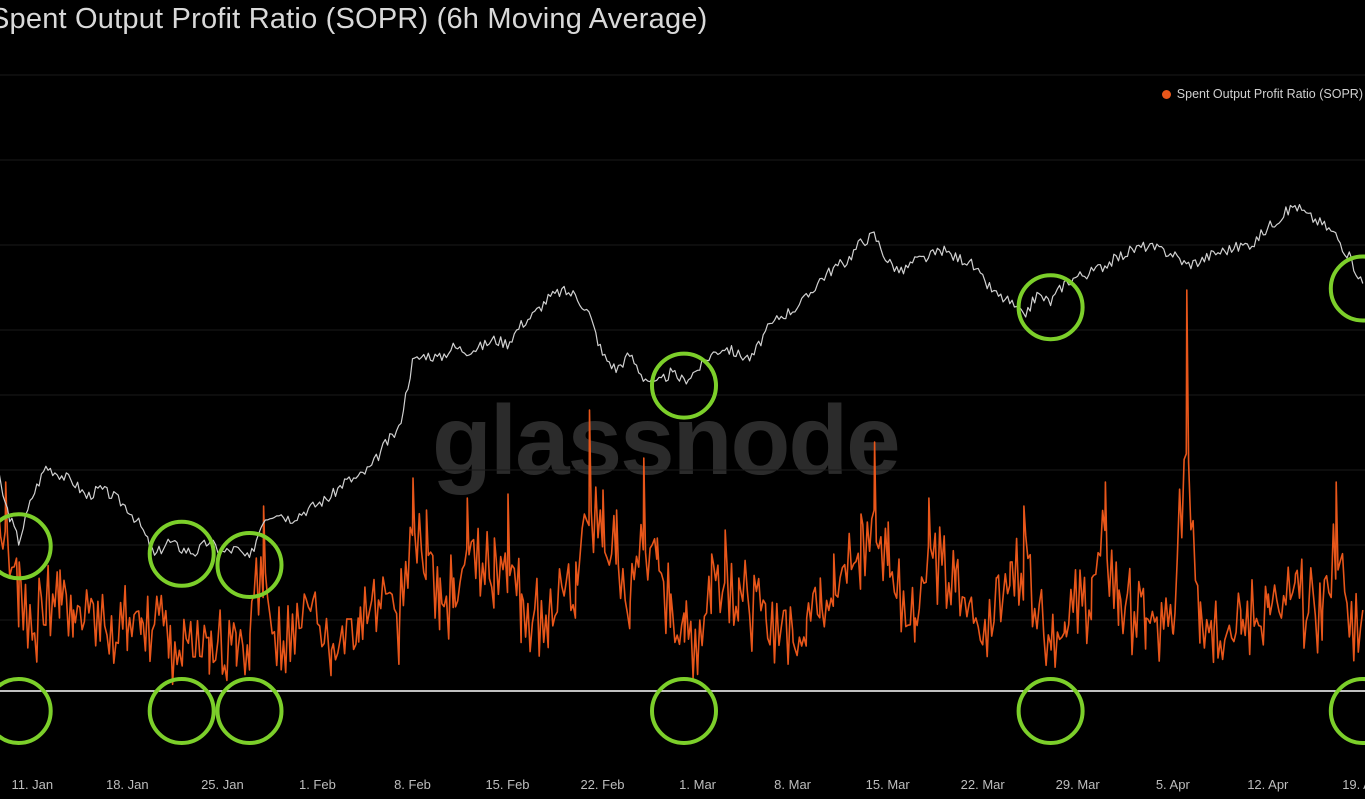  What do you see at coordinates (888, 784) in the screenshot?
I see `x-tick-label: 15. Mar` at bounding box center [888, 784].